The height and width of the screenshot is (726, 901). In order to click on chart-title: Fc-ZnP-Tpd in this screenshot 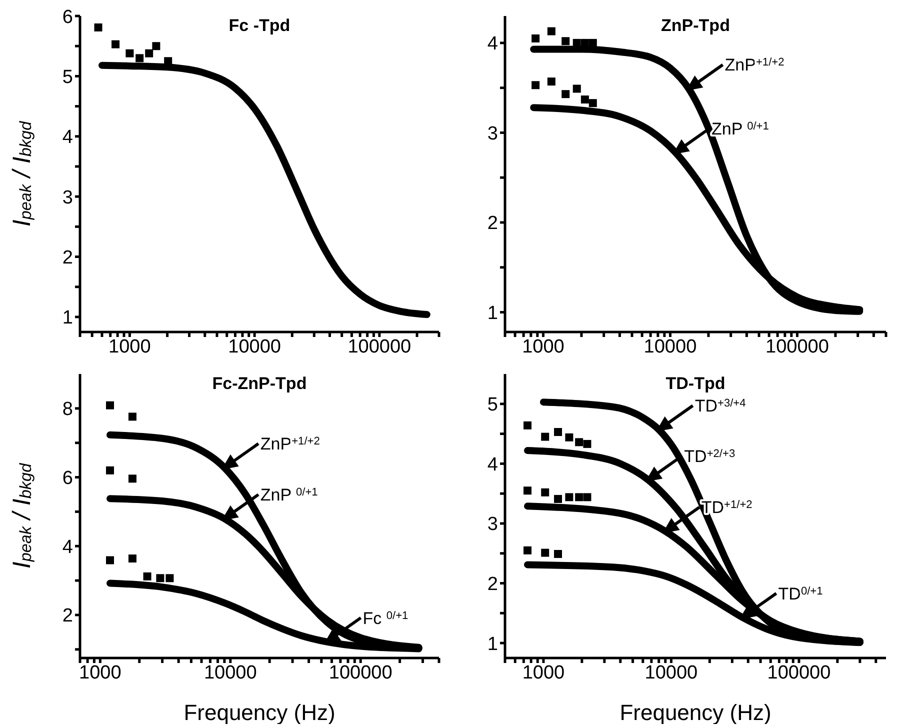, I will do `click(259, 384)`.